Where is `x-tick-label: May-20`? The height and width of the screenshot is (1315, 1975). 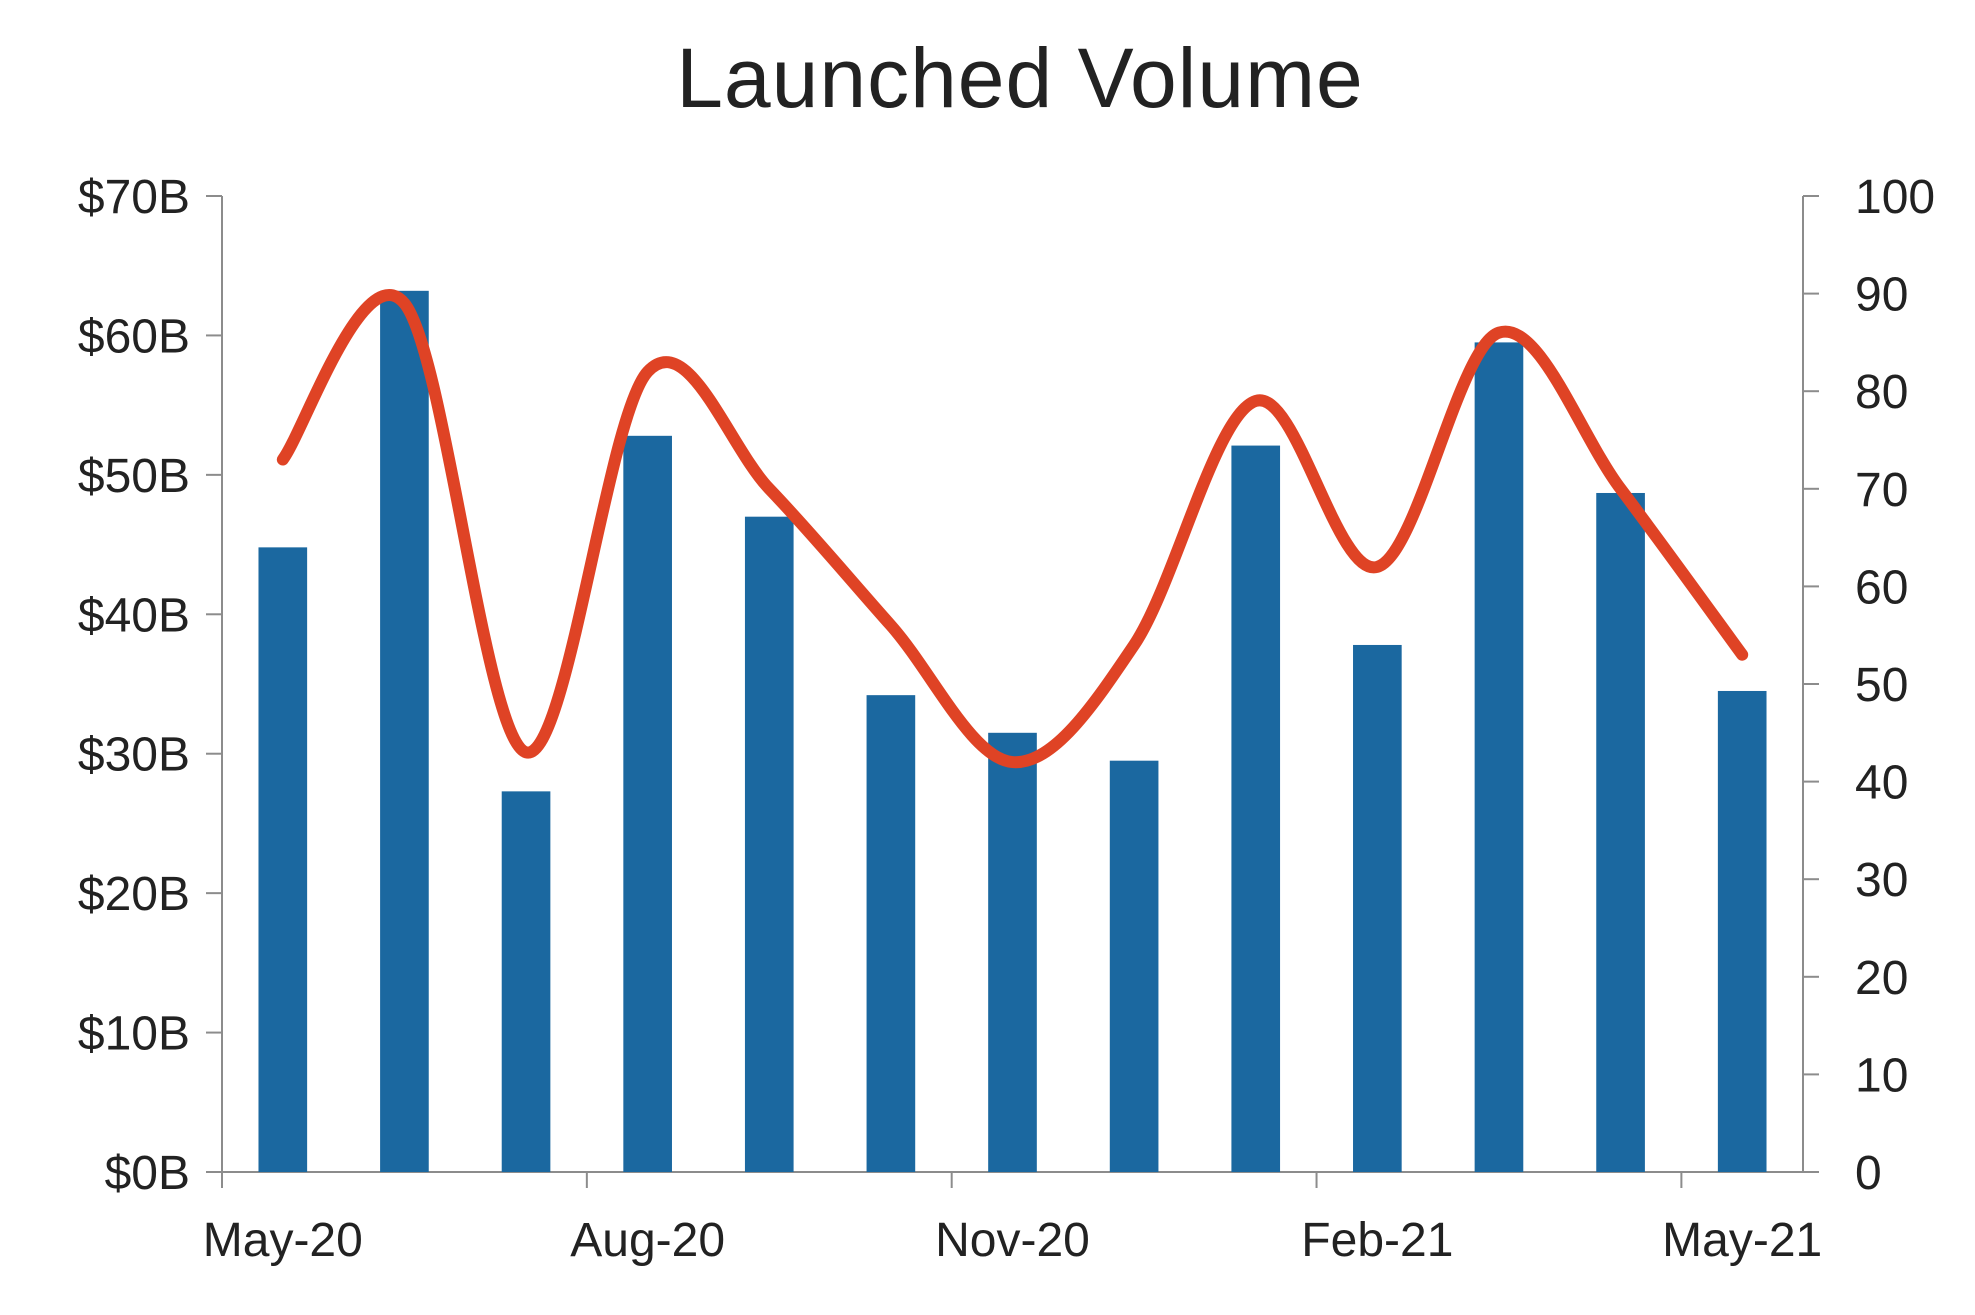 x-tick-label: May-20 is located at coordinates (283, 1240).